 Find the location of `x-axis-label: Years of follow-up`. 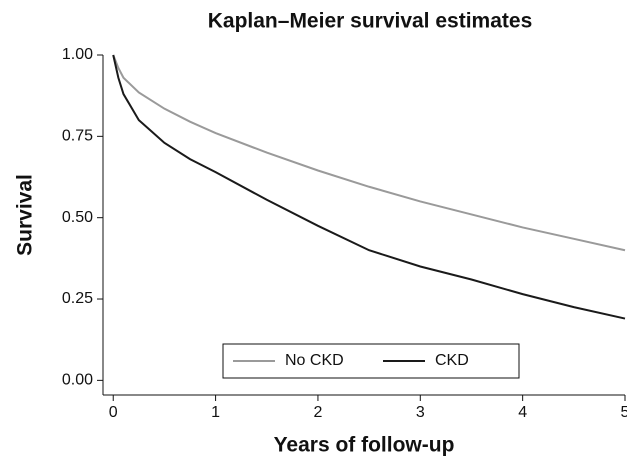

x-axis-label: Years of follow-up is located at coordinates (364, 445).